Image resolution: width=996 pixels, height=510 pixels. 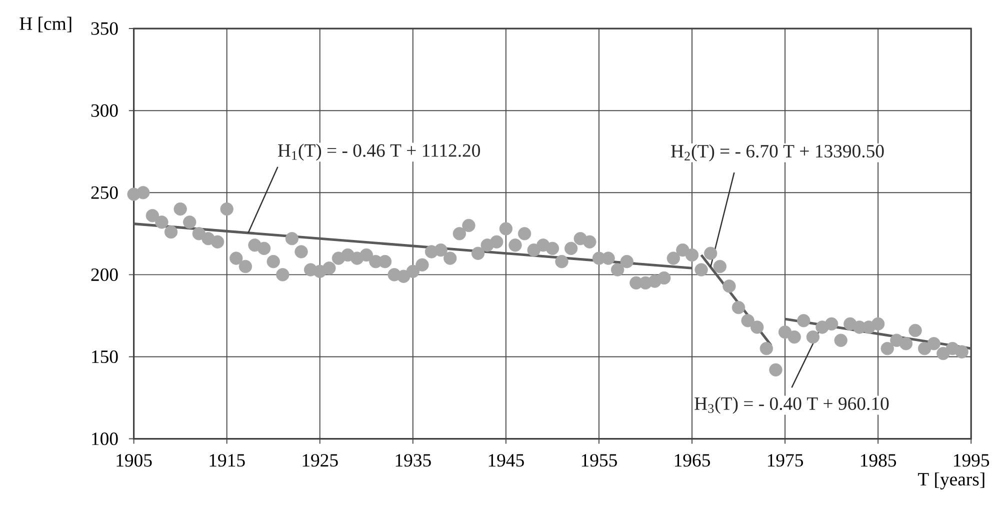 I want to click on y-tick-label: 250, so click(x=104, y=193).